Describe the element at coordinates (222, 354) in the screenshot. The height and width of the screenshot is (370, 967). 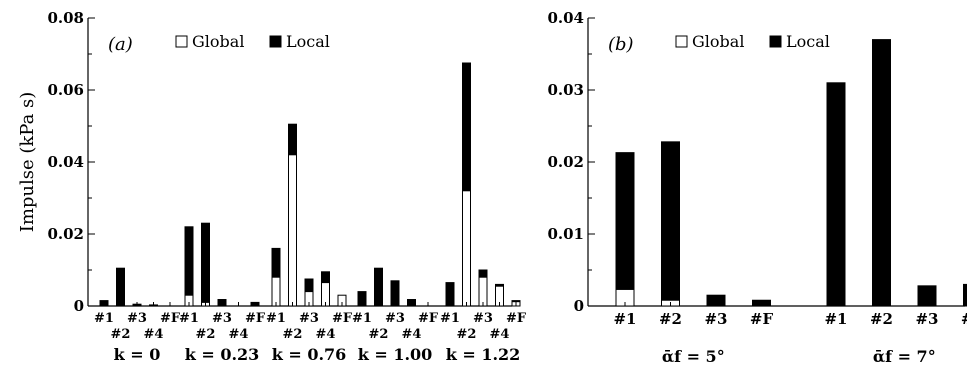
I see `group-label: k = 0.23` at that location.